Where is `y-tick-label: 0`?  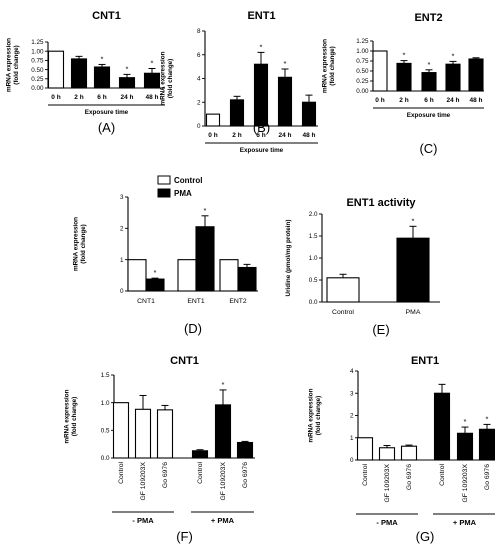
y-tick-label: 0 is located at coordinates (199, 126).